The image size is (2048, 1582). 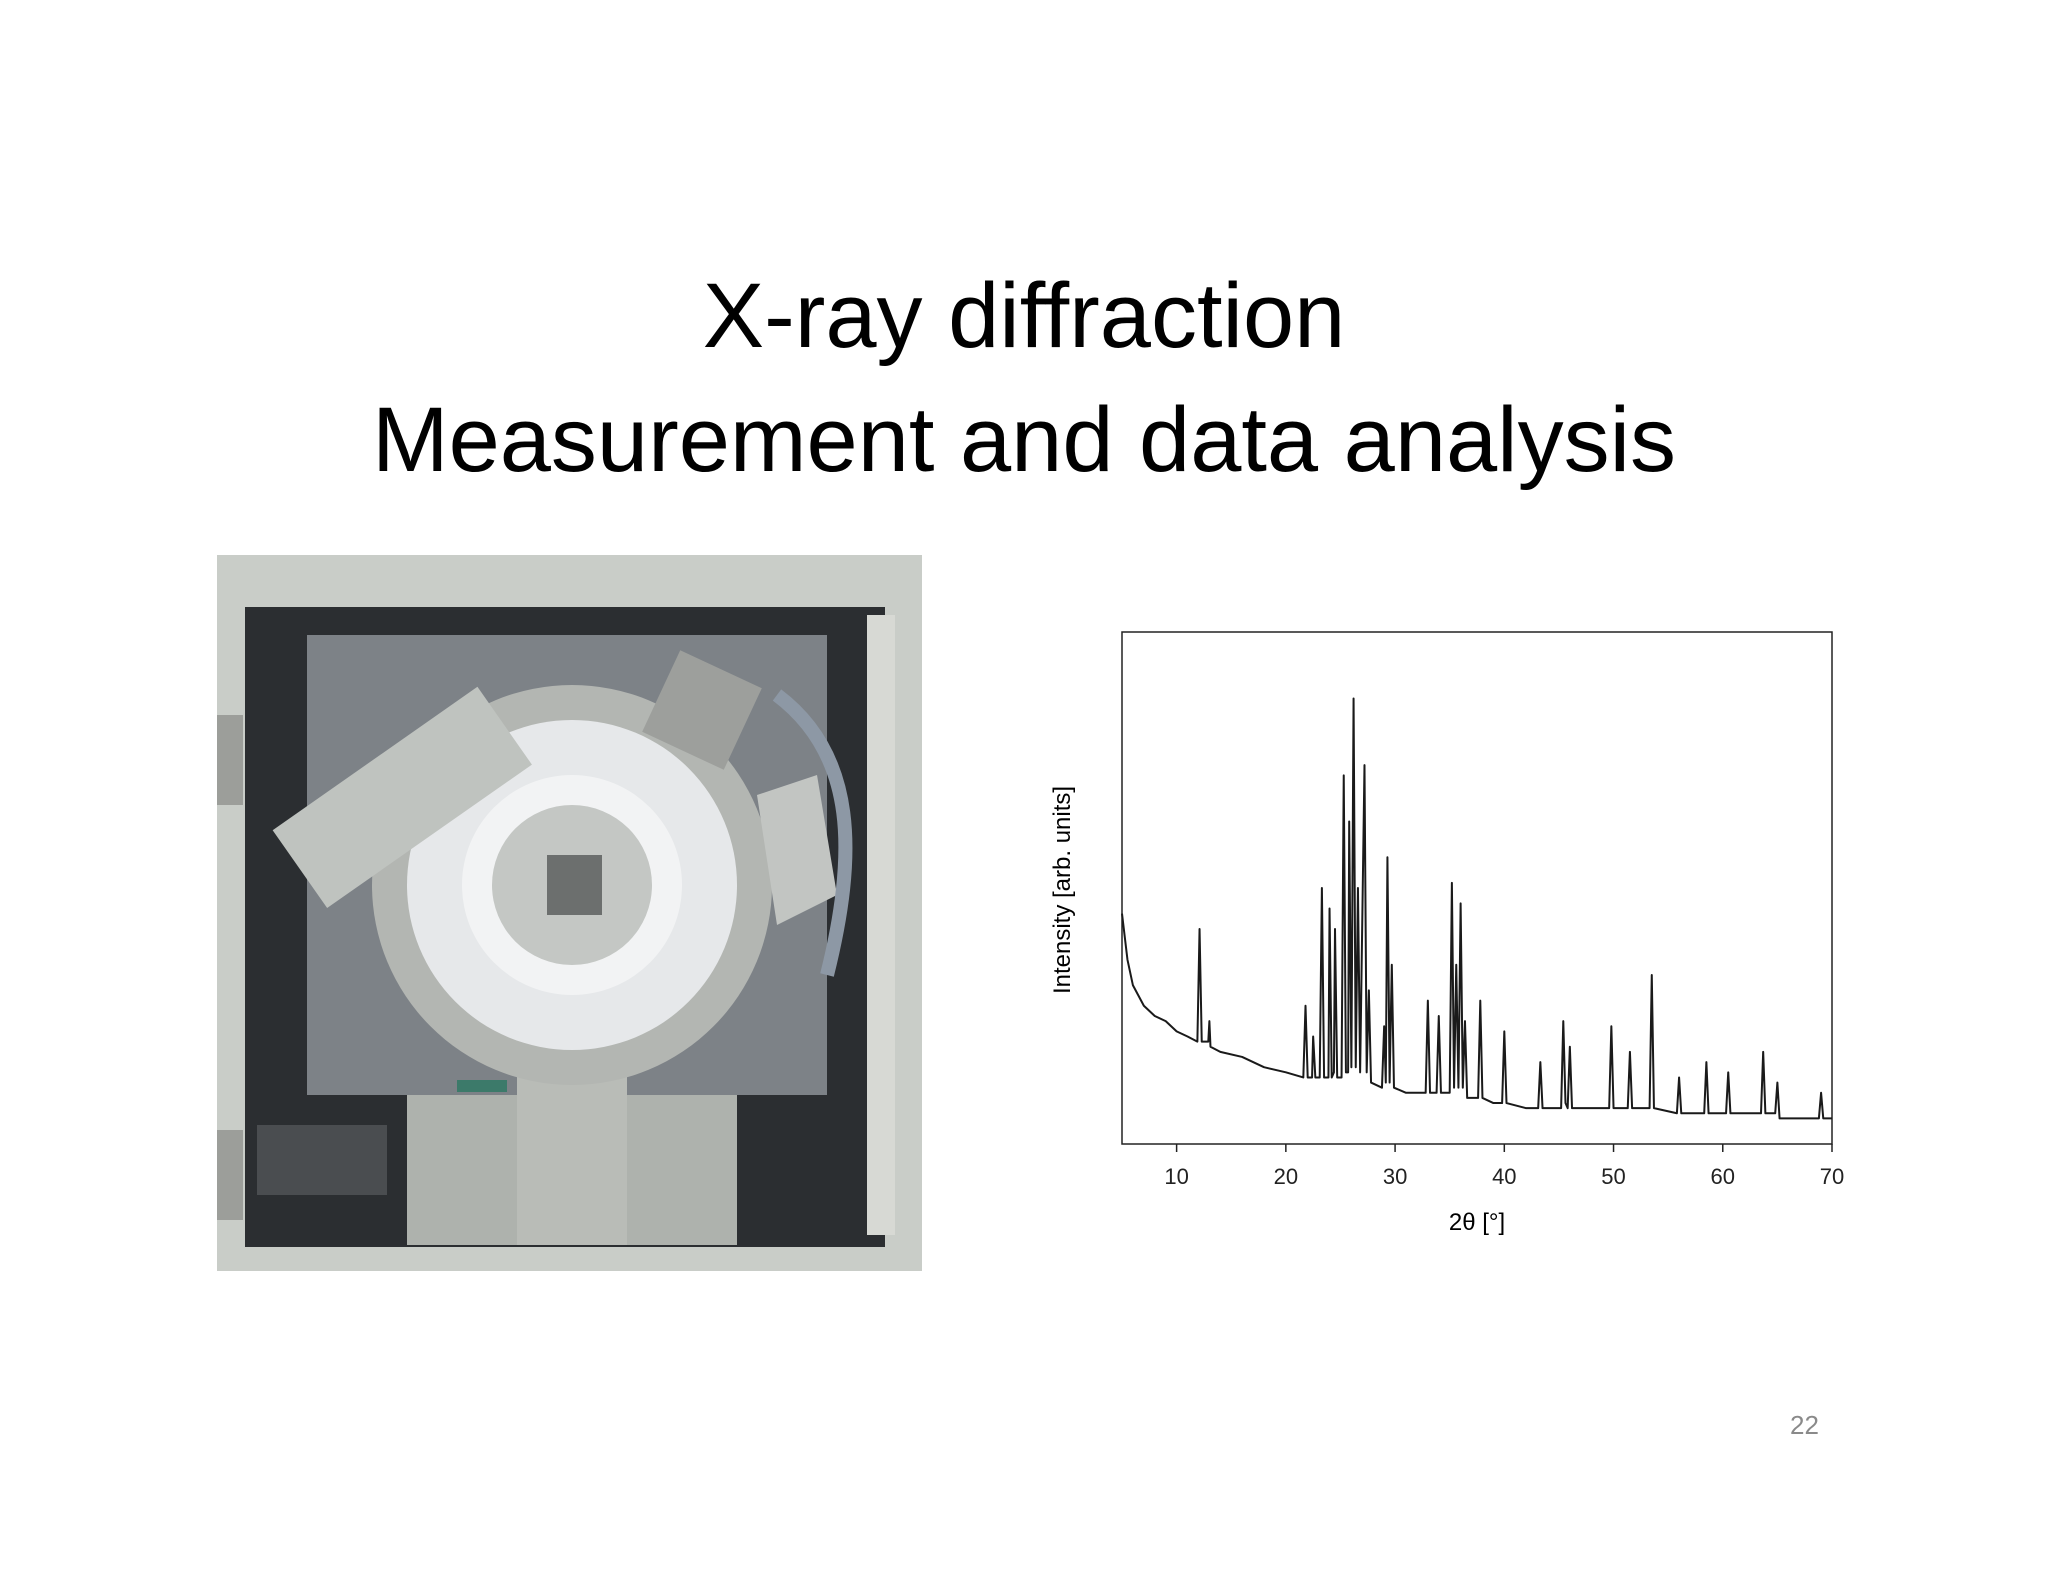 I want to click on title-line: X-ray diffraction, so click(x=1024, y=316).